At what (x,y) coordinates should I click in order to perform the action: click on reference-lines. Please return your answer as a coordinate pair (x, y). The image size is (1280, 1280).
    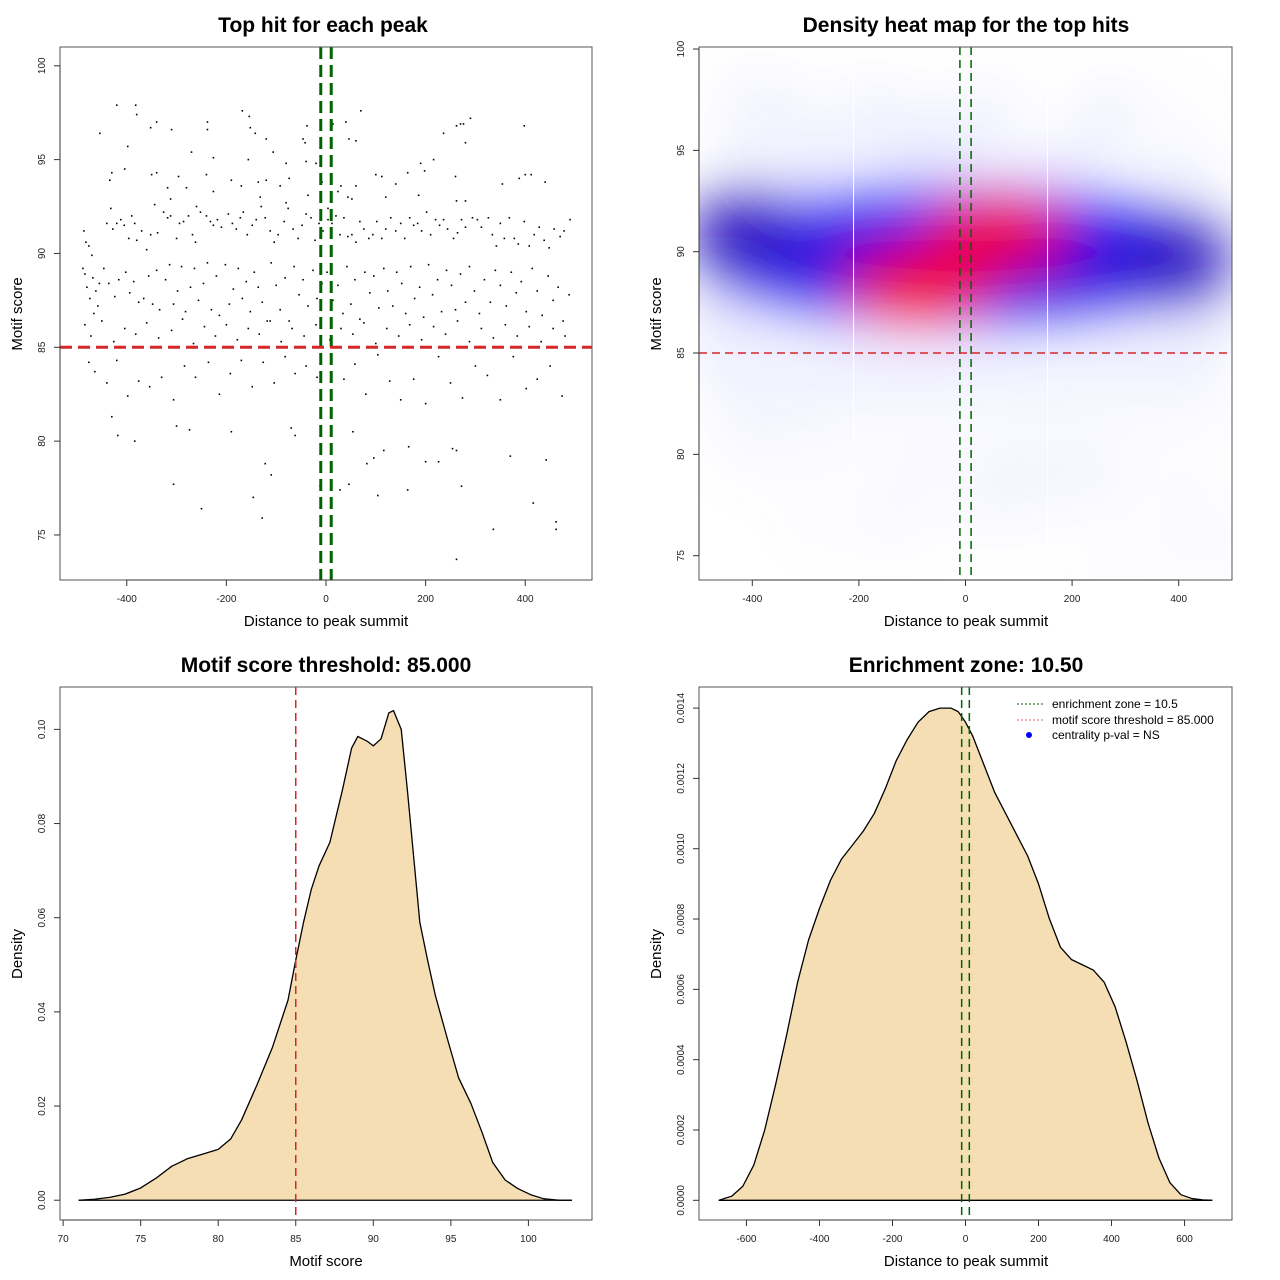
    Looking at the image, I should click on (965, 953).